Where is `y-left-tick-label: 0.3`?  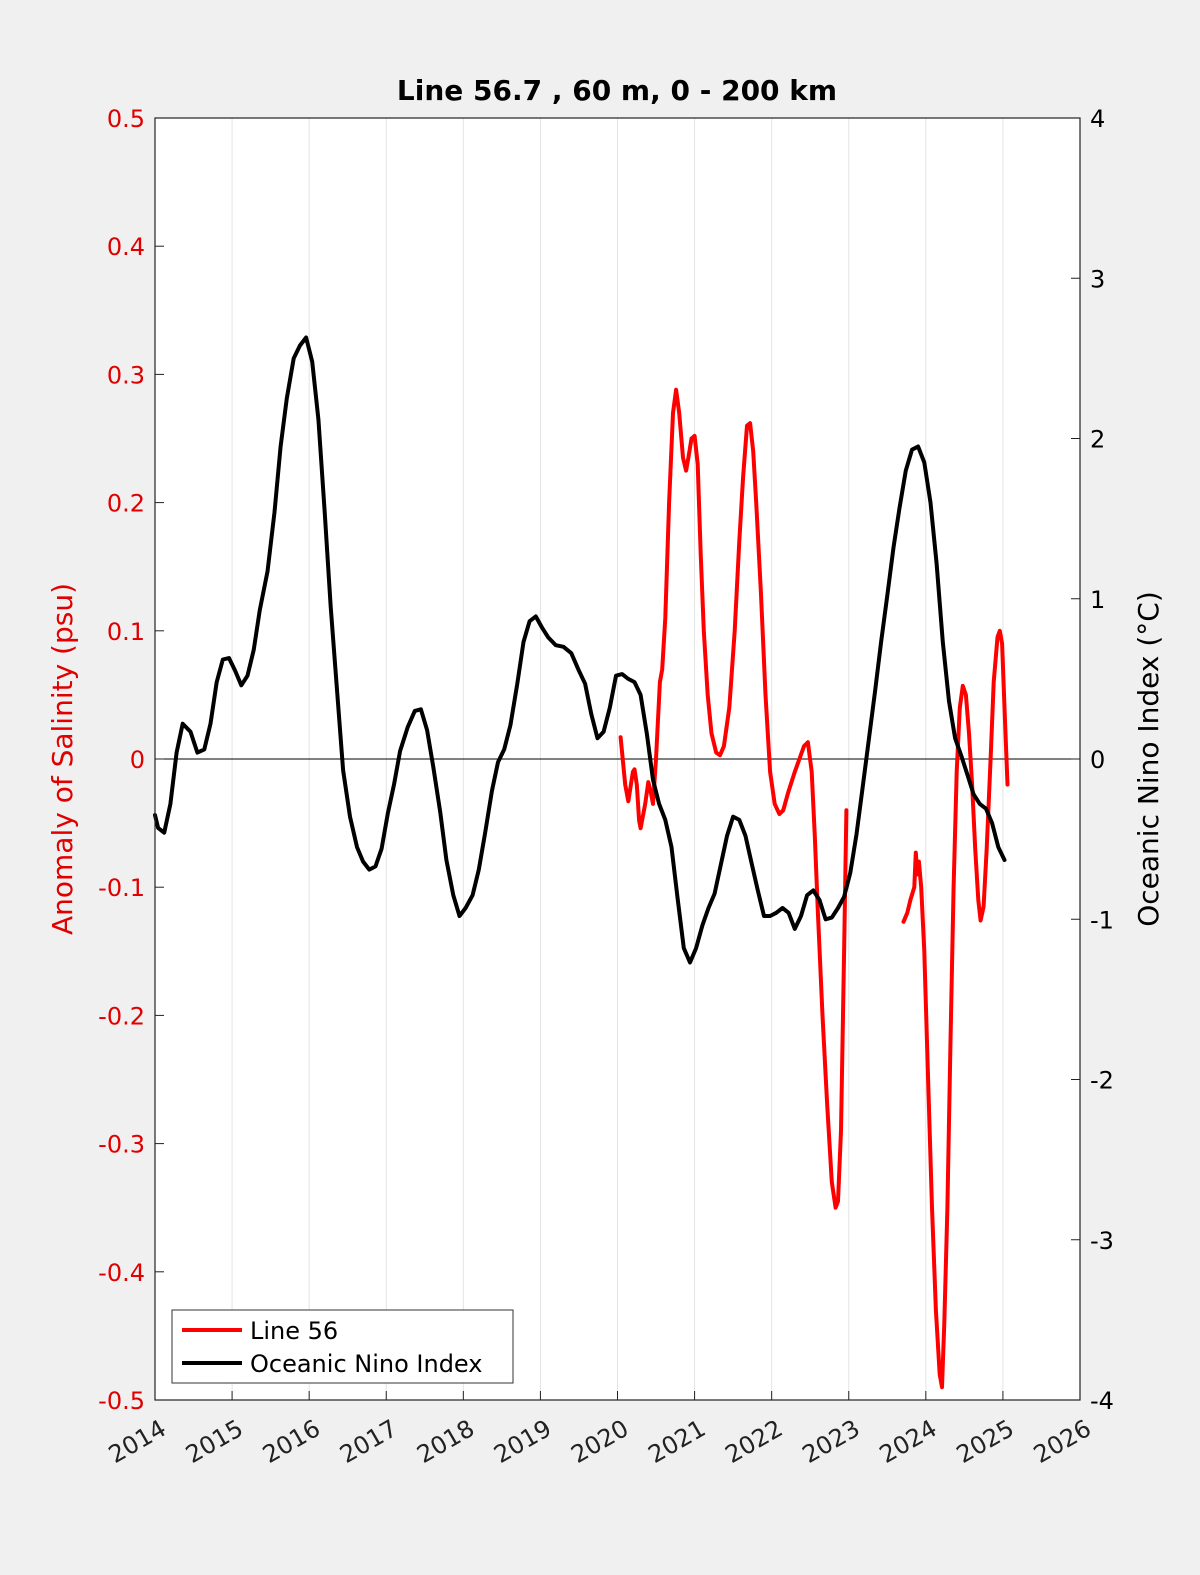 y-left-tick-label: 0.3 is located at coordinates (126, 375).